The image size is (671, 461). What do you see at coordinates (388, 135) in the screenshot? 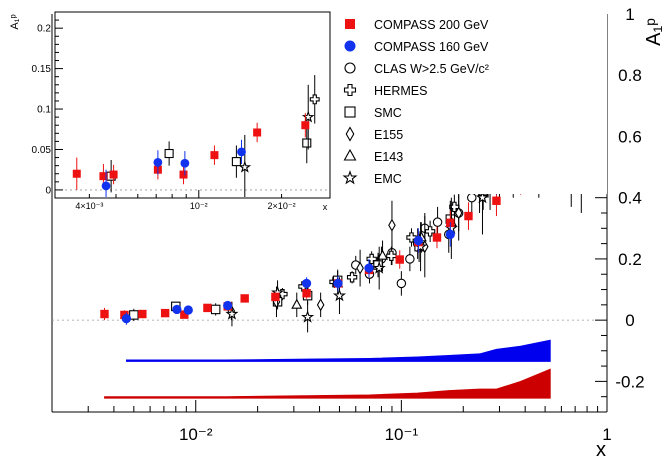
I see `legend-label-e155: E155` at bounding box center [388, 135].